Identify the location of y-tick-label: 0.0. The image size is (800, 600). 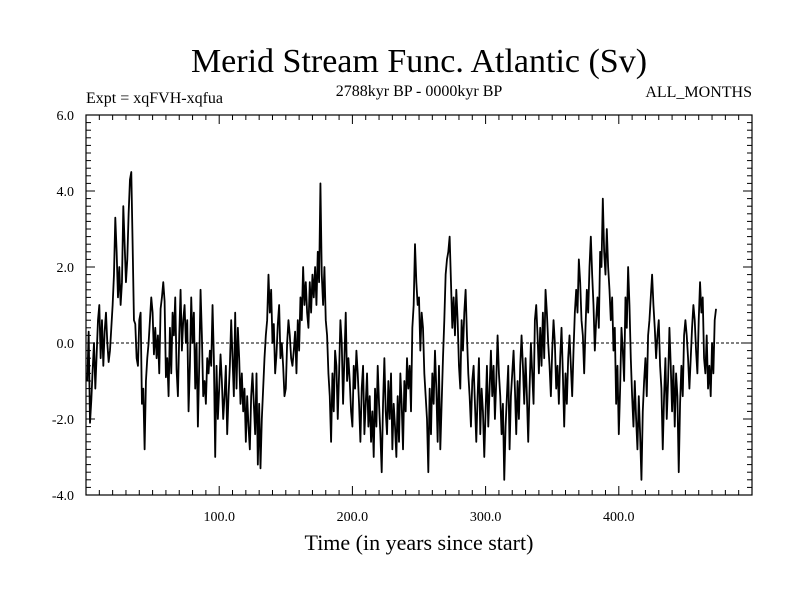
(66, 344).